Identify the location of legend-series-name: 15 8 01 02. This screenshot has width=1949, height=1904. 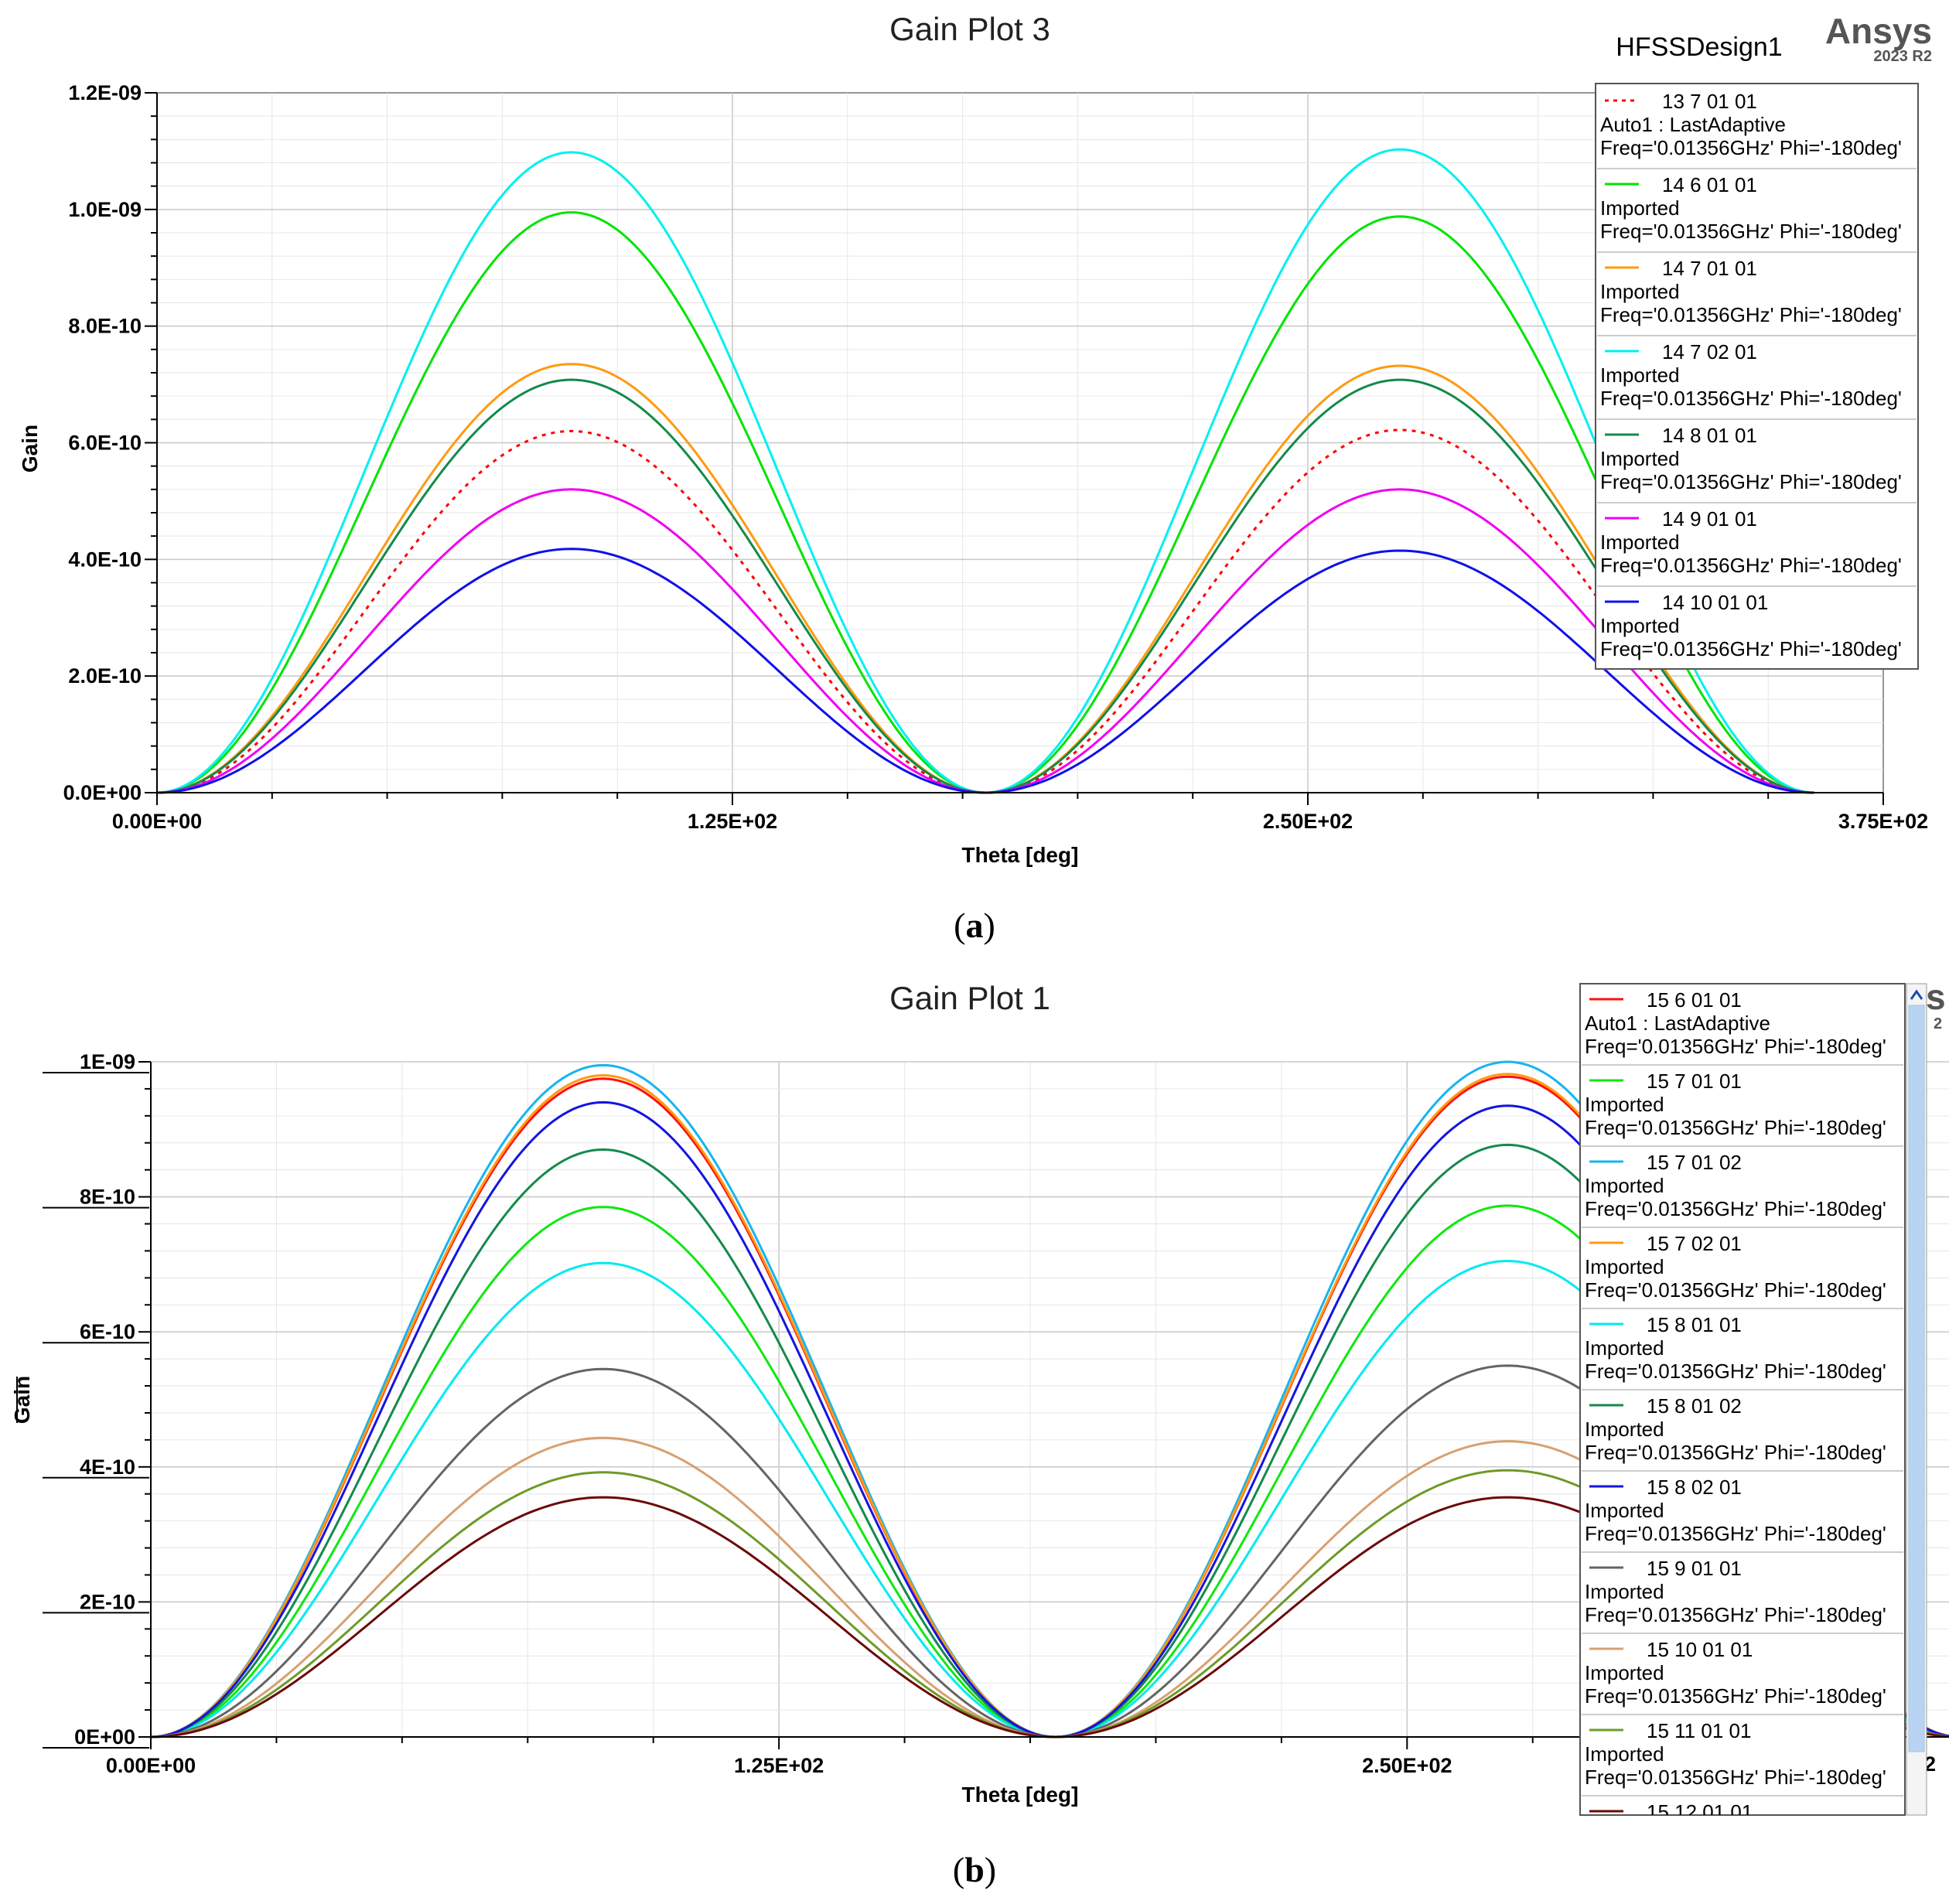
(1694, 1406).